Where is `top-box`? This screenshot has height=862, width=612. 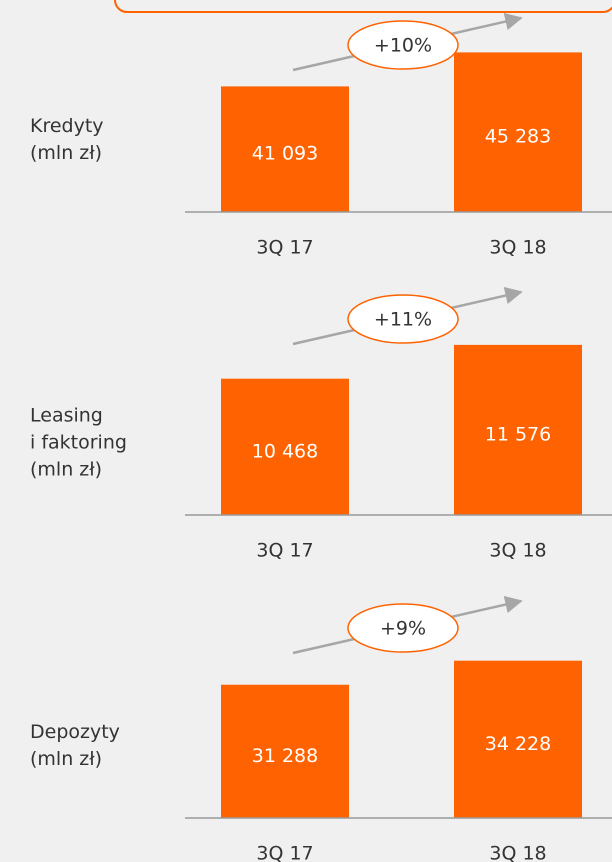
top-box is located at coordinates (363, 6).